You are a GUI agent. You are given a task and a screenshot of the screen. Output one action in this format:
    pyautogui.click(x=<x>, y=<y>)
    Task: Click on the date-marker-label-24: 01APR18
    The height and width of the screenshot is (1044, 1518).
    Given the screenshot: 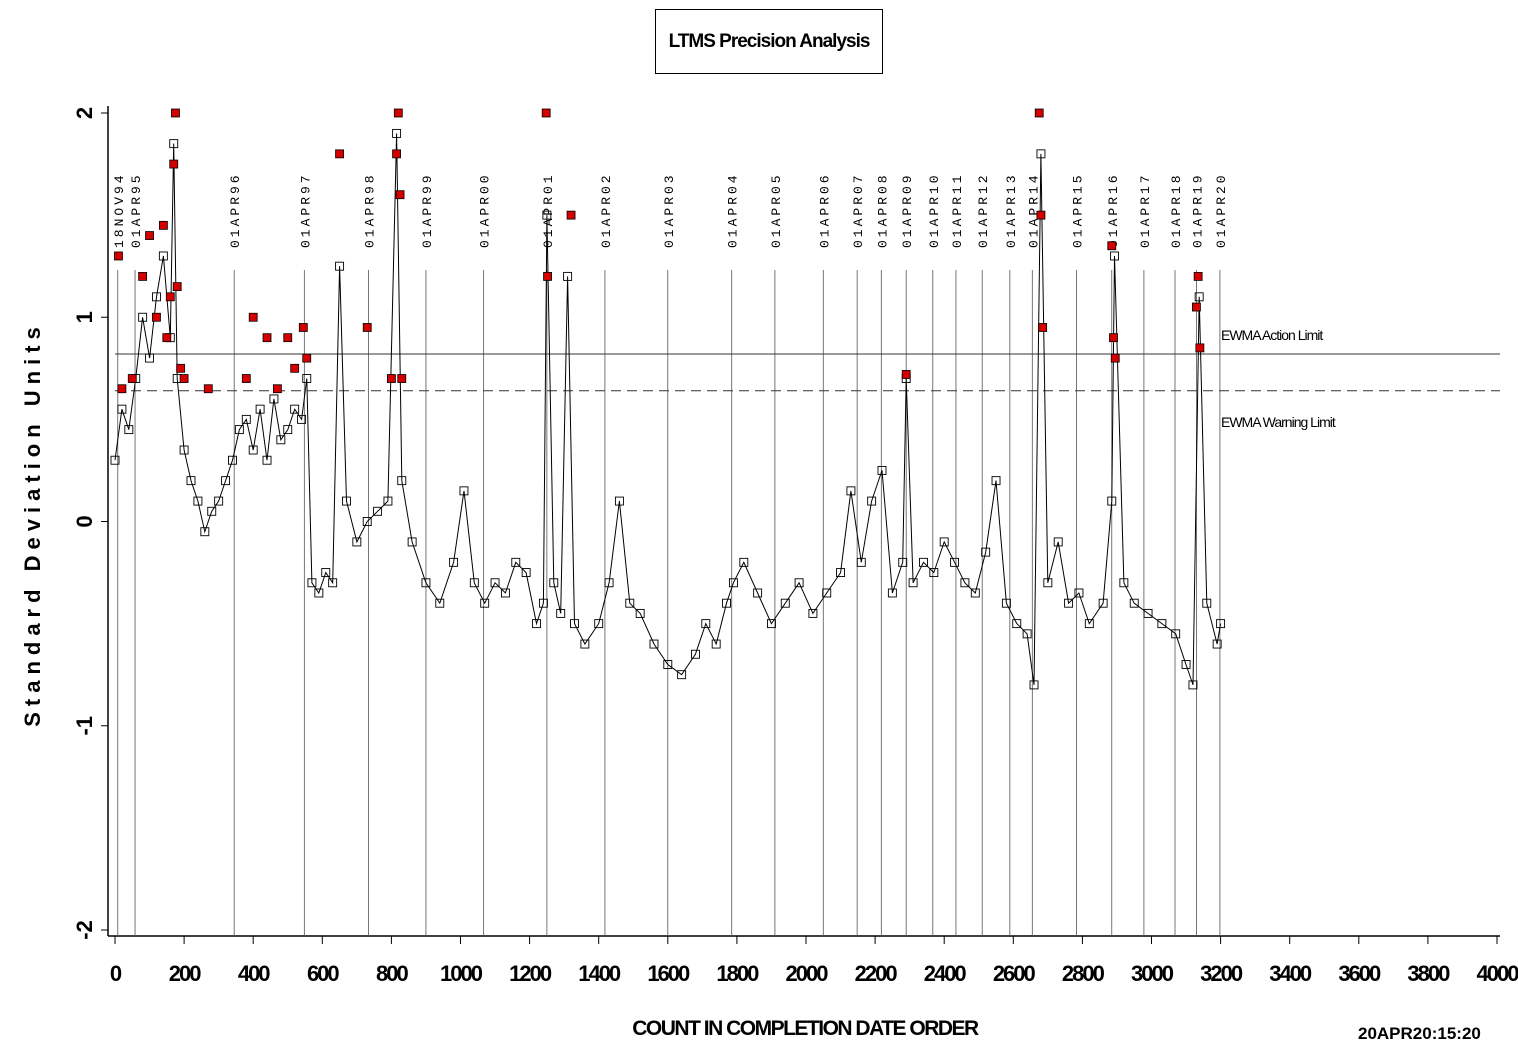 What is the action you would take?
    pyautogui.click(x=1176, y=210)
    